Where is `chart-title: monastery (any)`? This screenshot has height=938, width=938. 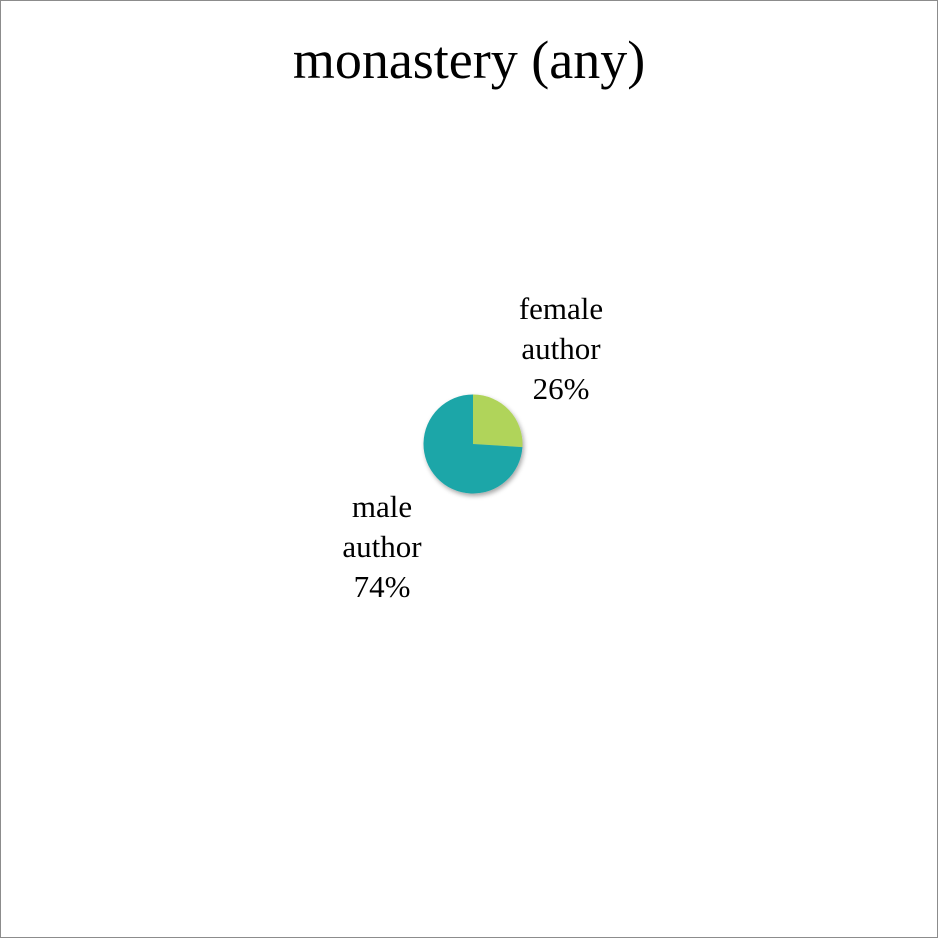 chart-title: monastery (any) is located at coordinates (469, 60).